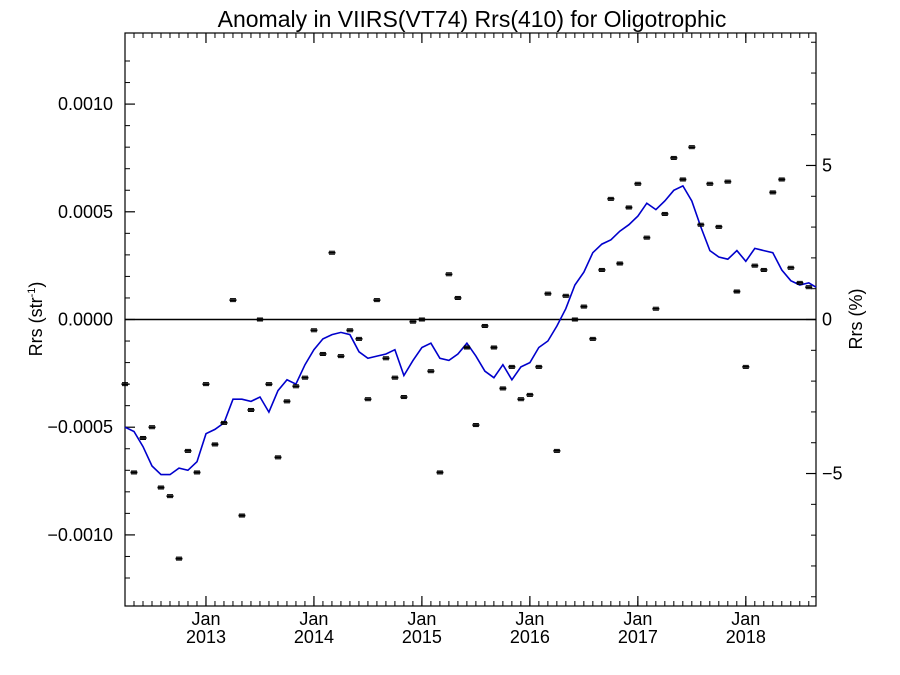 The image size is (900, 675). What do you see at coordinates (36, 326) in the screenshot?
I see `y-axis-left-label-main: Rrs (str` at bounding box center [36, 326].